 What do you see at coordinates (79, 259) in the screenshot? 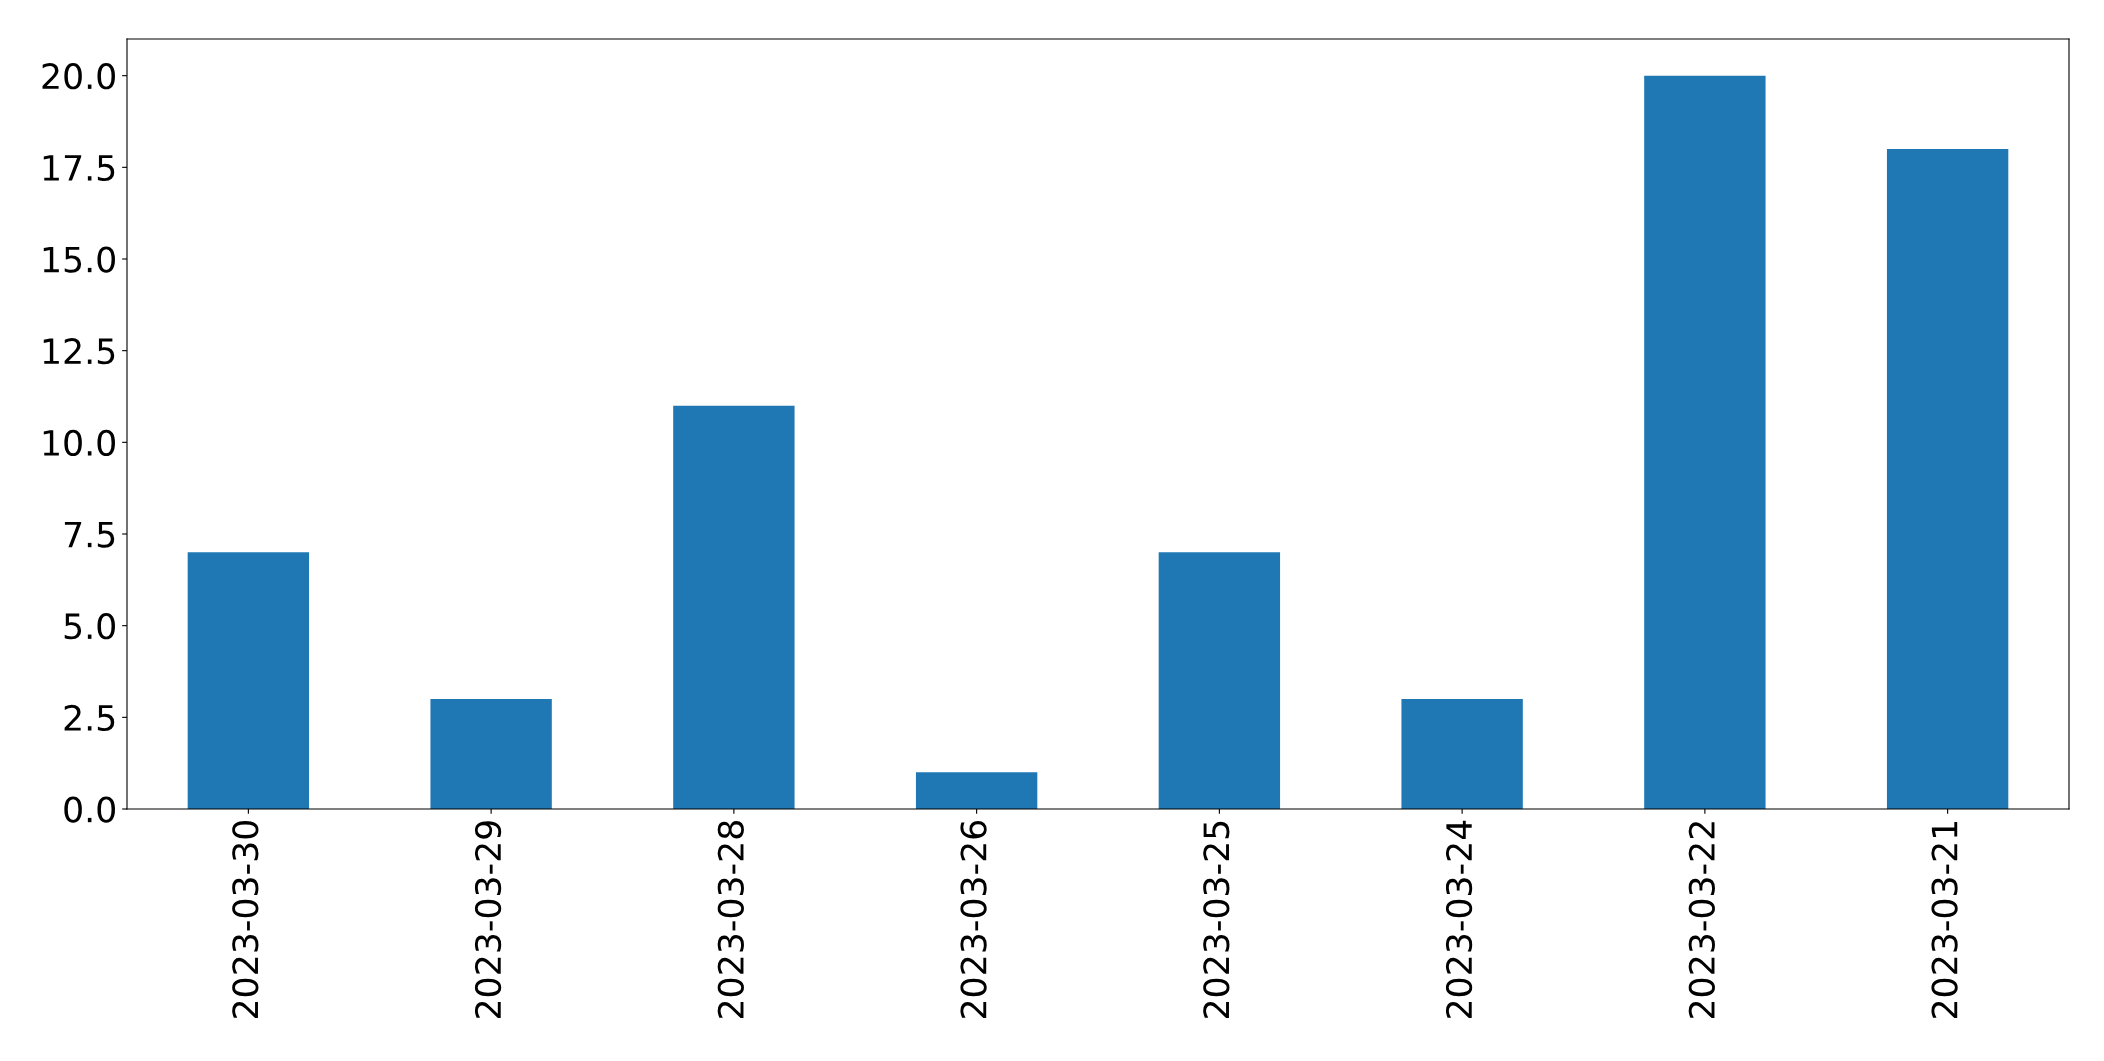
I see `y-tick-label: 15.0` at bounding box center [79, 259].